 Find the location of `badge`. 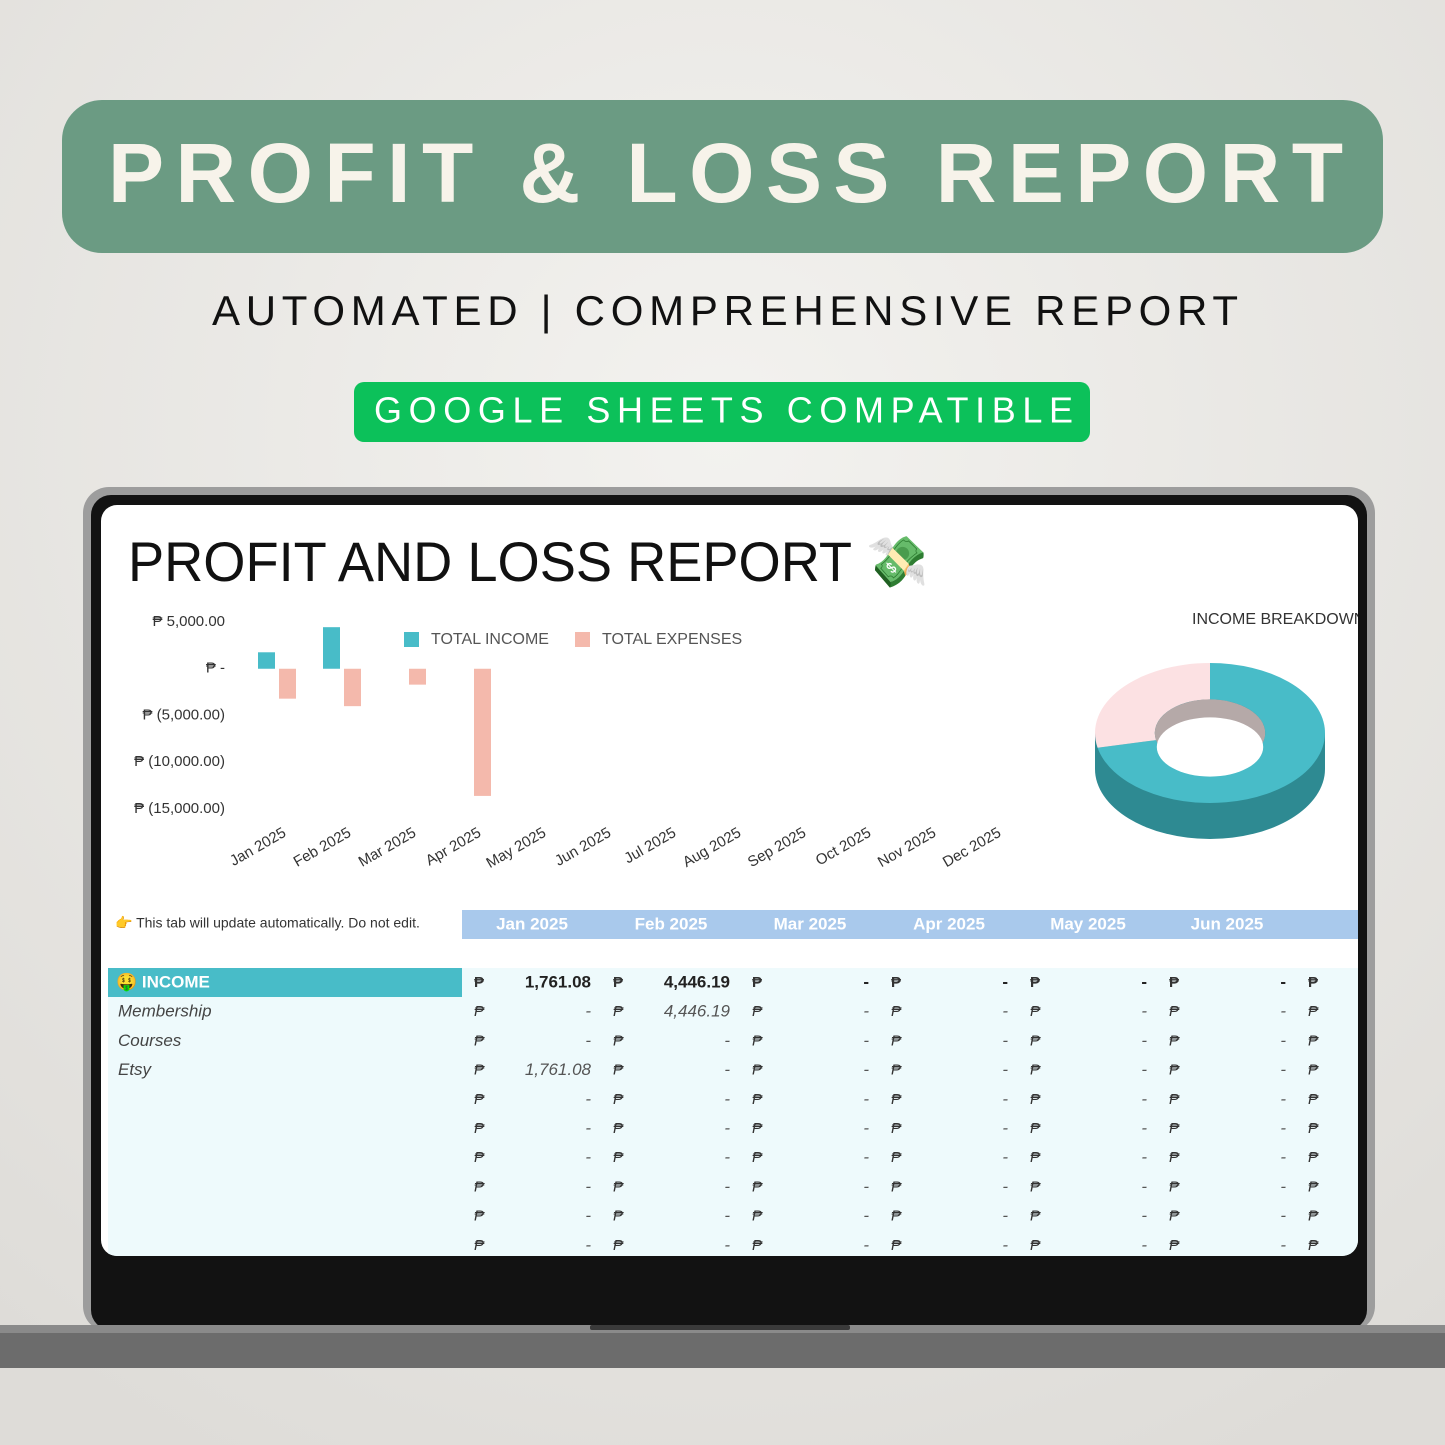

badge is located at coordinates (722, 412).